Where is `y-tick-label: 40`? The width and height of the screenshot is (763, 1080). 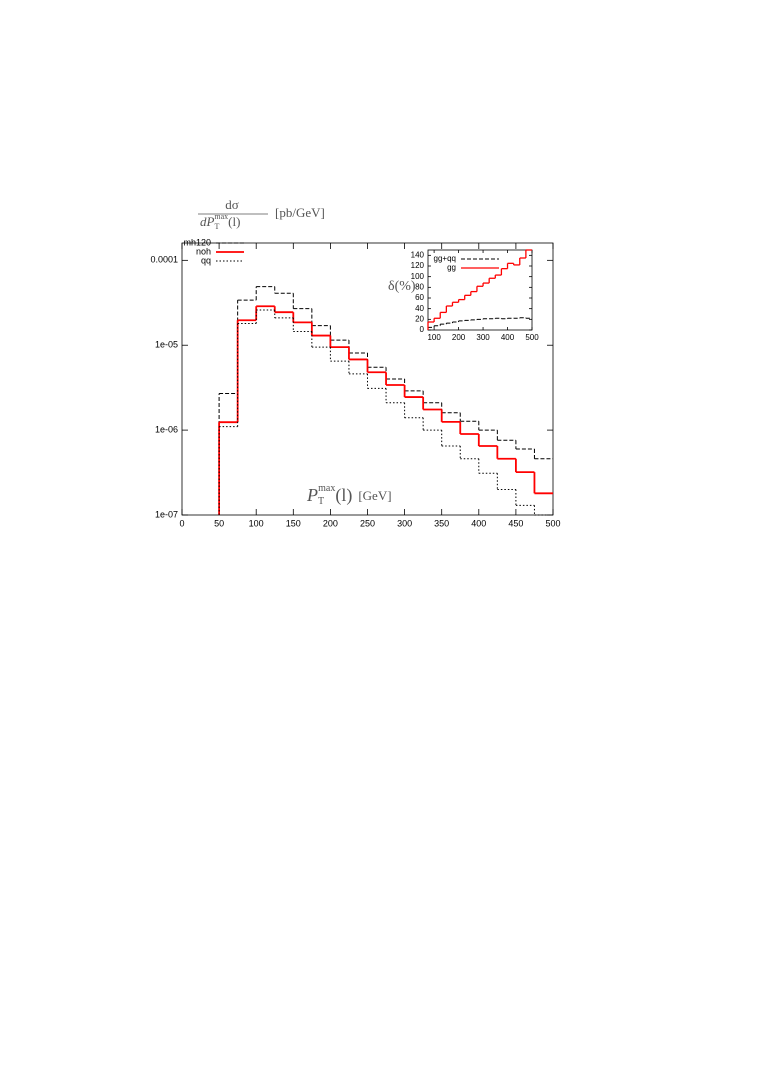 y-tick-label: 40 is located at coordinates (419, 308).